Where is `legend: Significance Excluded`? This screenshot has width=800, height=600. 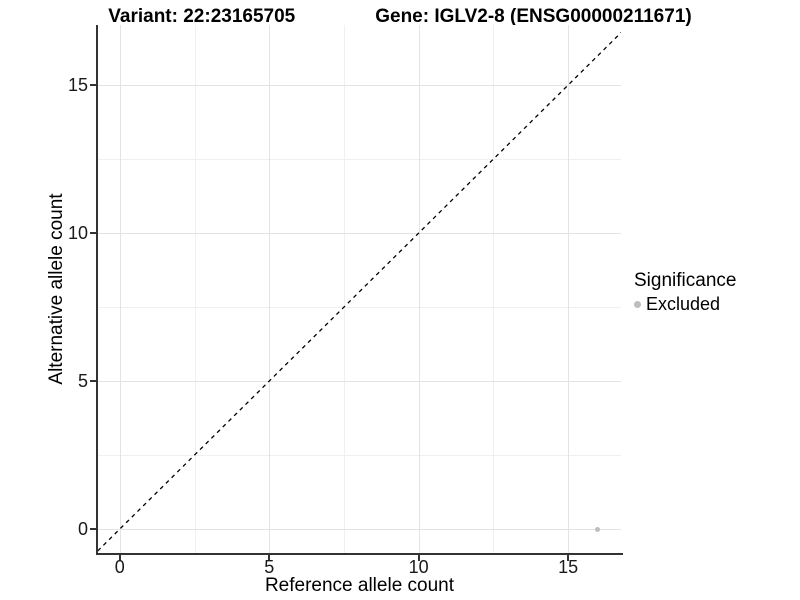
legend: Significance Excluded is located at coordinates (685, 292).